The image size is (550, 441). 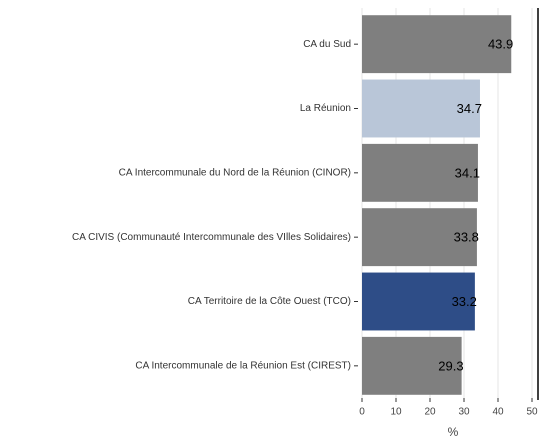 I want to click on value-label: 34.1, so click(x=467, y=172).